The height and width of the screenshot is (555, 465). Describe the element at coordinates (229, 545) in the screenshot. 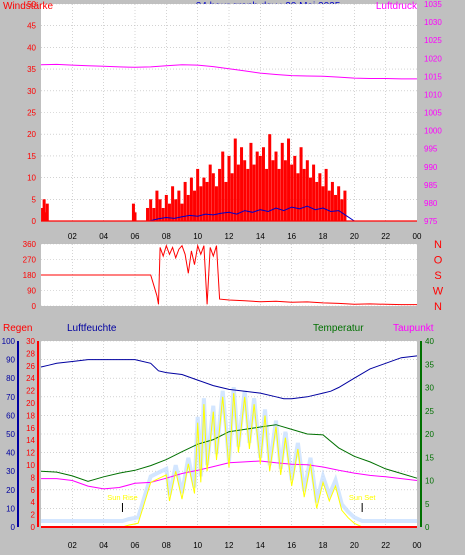

I see `x-tick-climate: 12` at that location.